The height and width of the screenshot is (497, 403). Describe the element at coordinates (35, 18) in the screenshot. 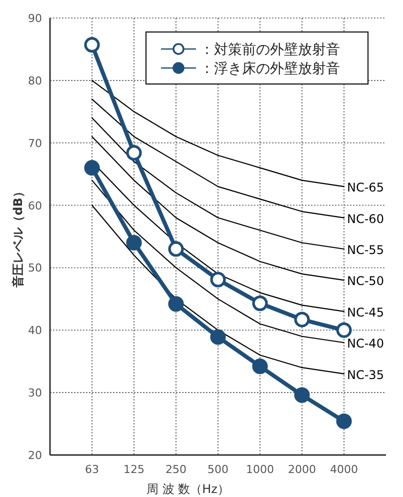

I see `y-tick-label: 90` at that location.